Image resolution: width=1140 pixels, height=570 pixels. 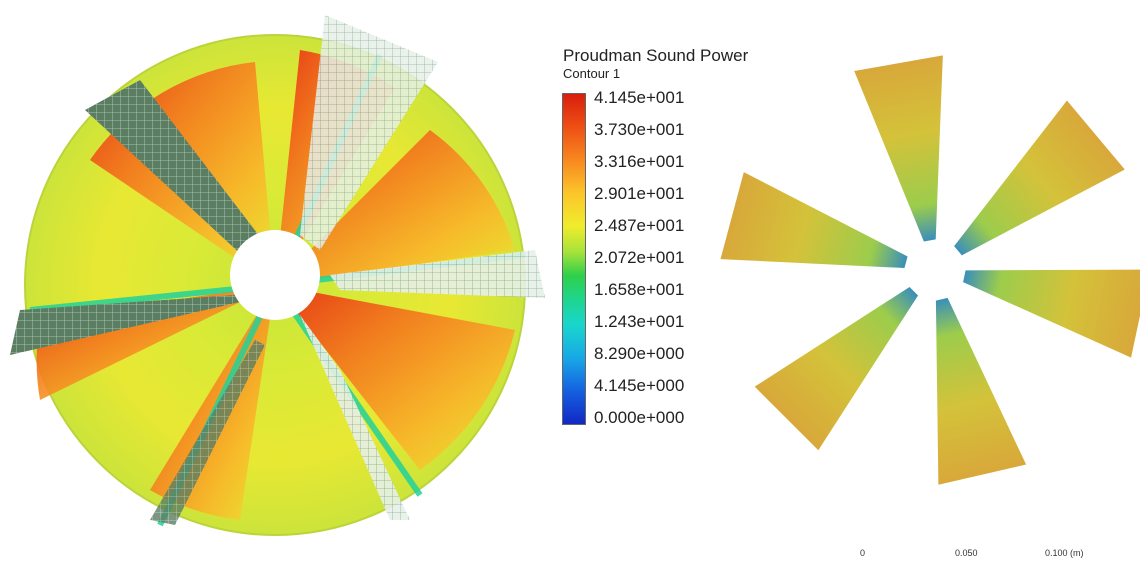 What do you see at coordinates (592, 73) in the screenshot?
I see `legend-subtitle: Contour 1` at bounding box center [592, 73].